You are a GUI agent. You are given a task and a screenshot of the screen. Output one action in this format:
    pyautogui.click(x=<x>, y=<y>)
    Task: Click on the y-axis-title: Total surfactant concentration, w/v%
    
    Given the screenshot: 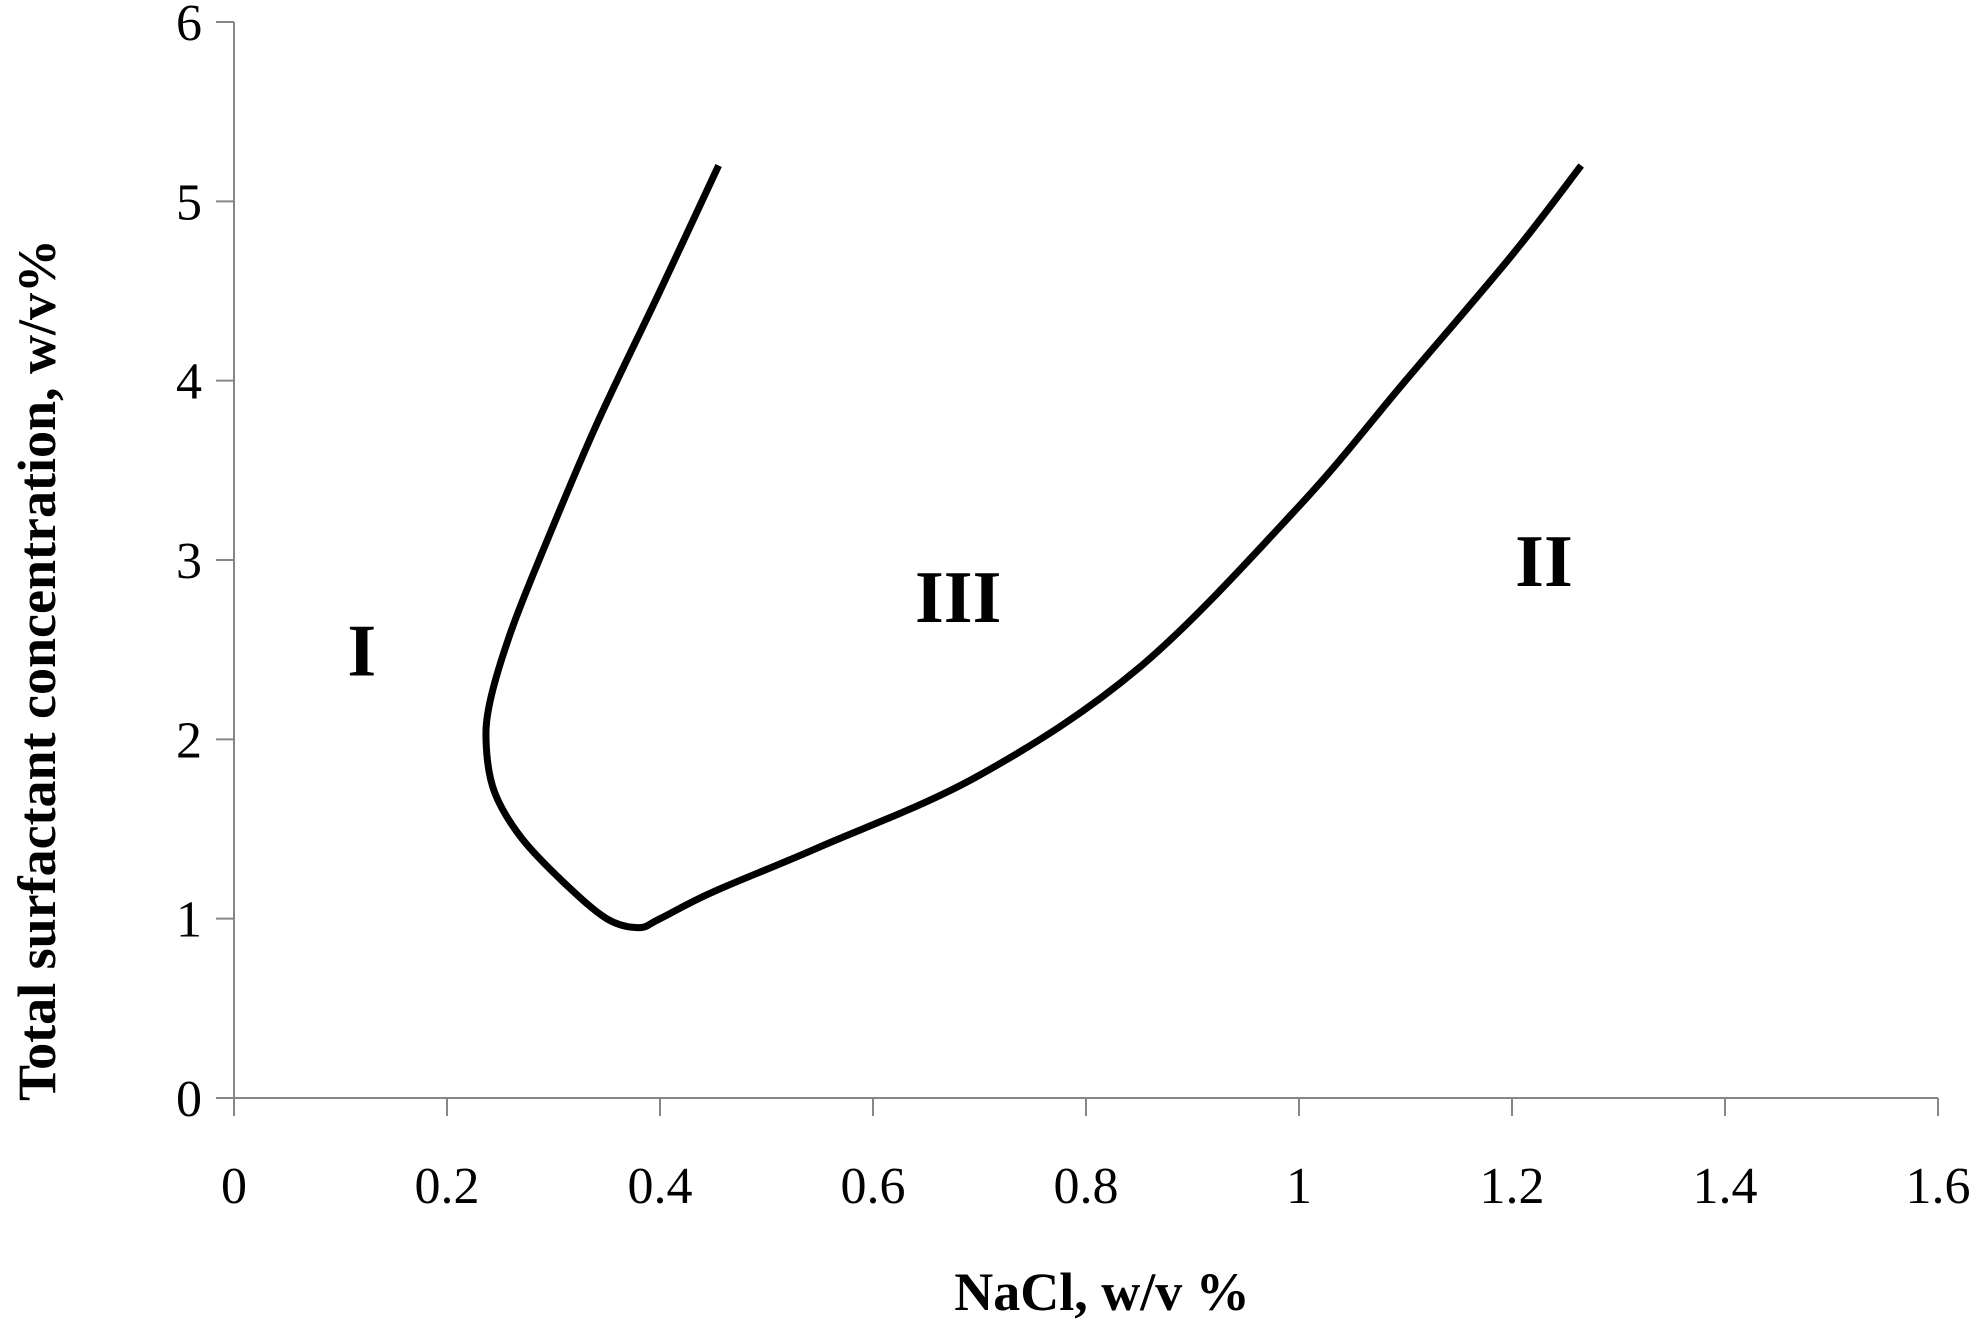 What is the action you would take?
    pyautogui.click(x=37, y=670)
    